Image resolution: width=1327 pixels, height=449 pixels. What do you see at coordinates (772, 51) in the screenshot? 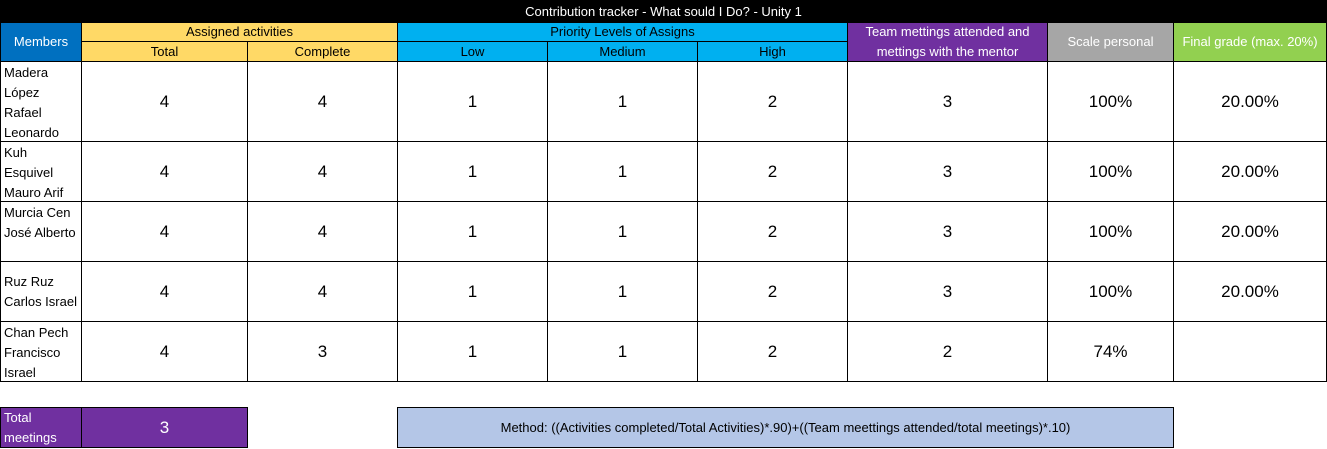
I see `high-header: High` at bounding box center [772, 51].